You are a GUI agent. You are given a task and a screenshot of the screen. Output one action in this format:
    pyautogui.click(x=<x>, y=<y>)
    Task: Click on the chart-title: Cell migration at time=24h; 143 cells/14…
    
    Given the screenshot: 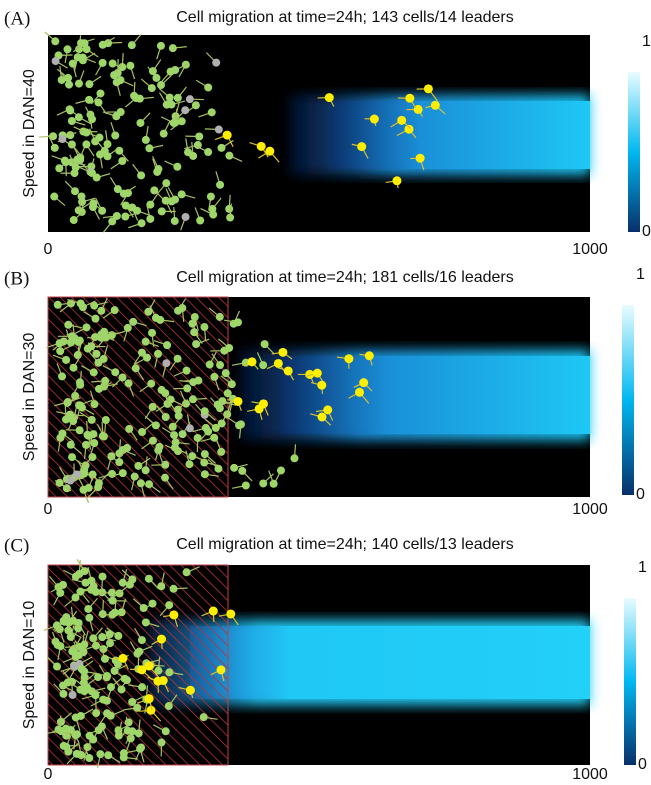 What is the action you would take?
    pyautogui.click(x=345, y=17)
    